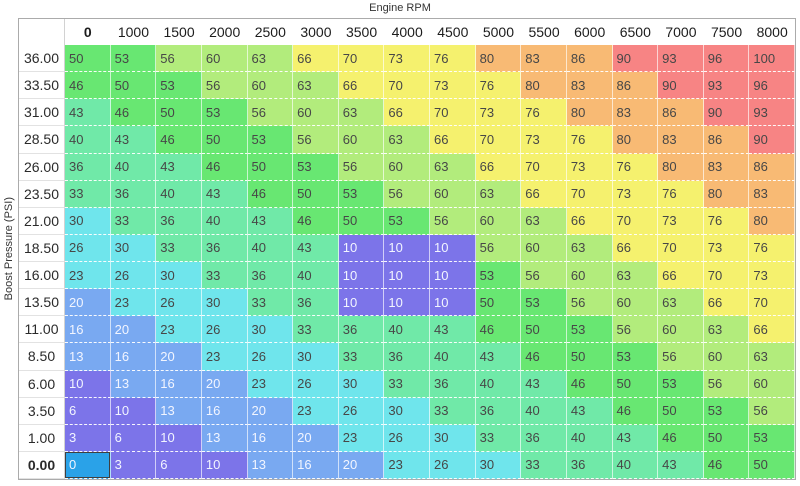 The image size is (800, 486). What do you see at coordinates (453, 59) in the screenshot?
I see `table-cell: 76` at bounding box center [453, 59].